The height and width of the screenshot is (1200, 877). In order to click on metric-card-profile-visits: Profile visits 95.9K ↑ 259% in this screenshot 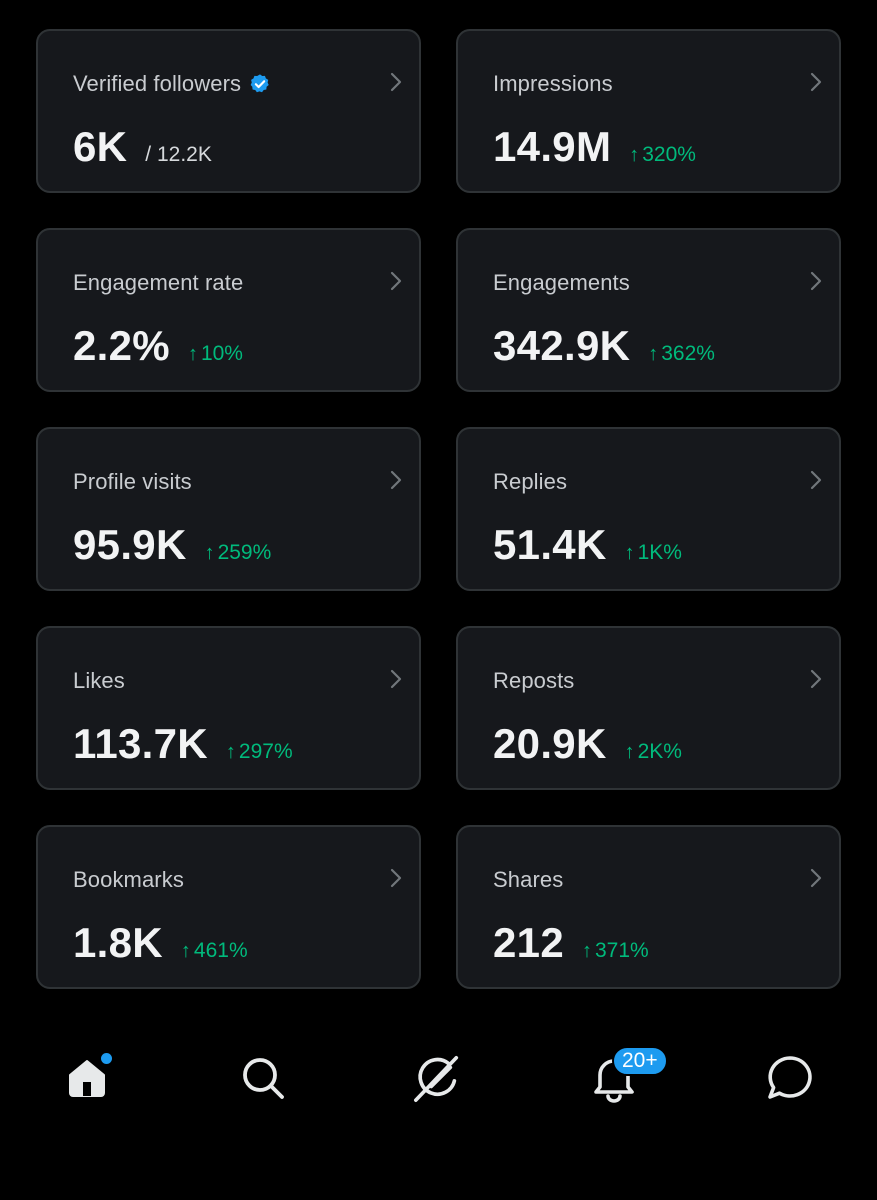, I will do `click(228, 509)`.